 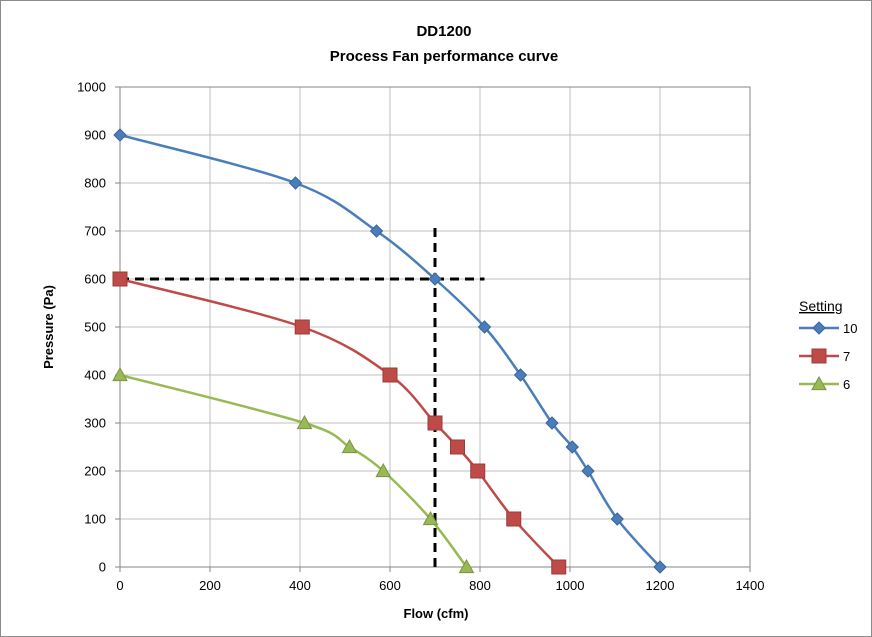 I want to click on x-tick-label: 0, so click(x=119, y=585).